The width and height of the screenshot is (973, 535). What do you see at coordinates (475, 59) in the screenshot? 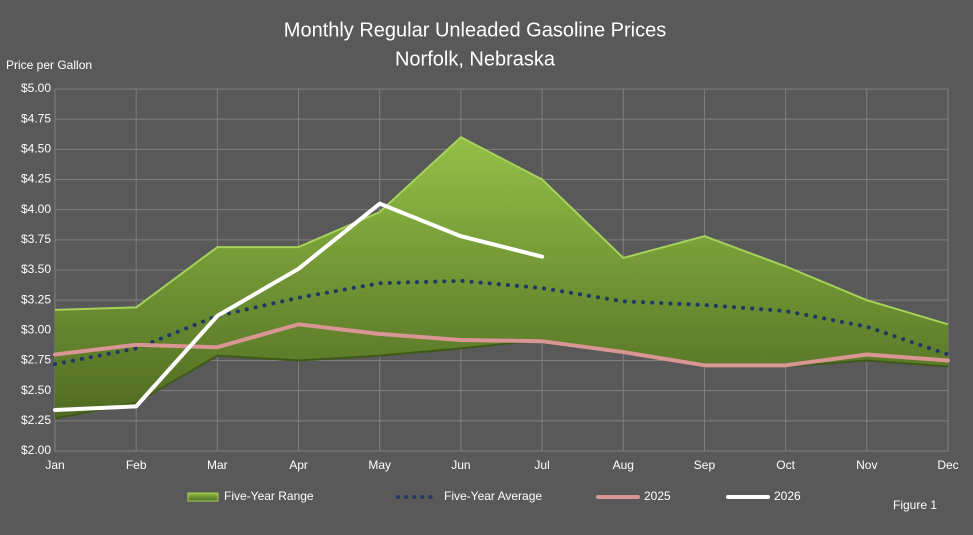
I see `chart-subtitle: Norfolk, Nebraska` at bounding box center [475, 59].